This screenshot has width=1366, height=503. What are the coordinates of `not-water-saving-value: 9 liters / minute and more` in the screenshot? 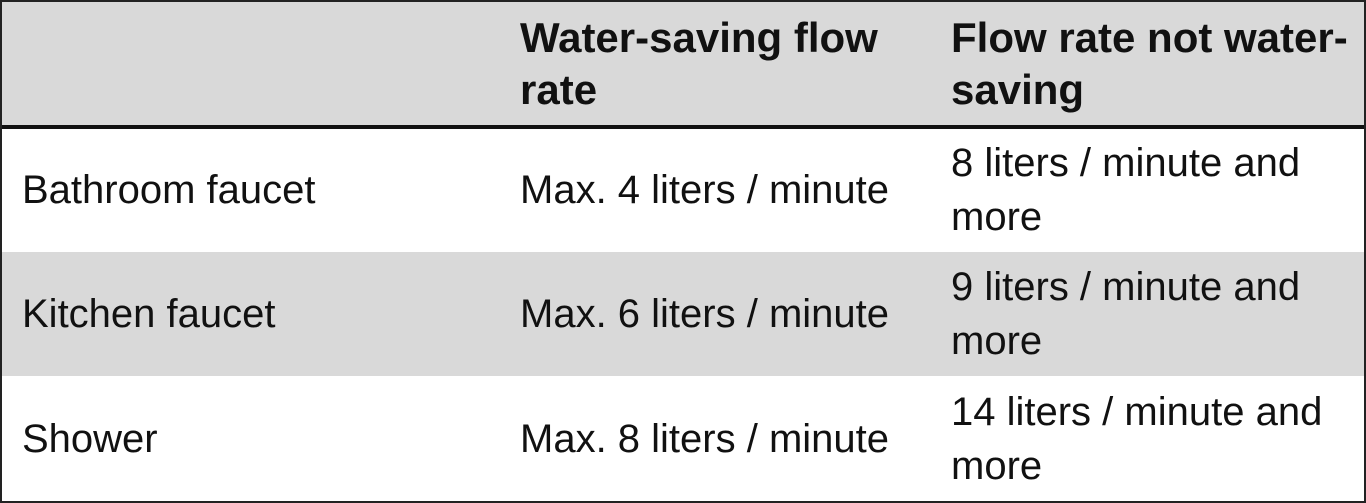 It's located at (1126, 313).